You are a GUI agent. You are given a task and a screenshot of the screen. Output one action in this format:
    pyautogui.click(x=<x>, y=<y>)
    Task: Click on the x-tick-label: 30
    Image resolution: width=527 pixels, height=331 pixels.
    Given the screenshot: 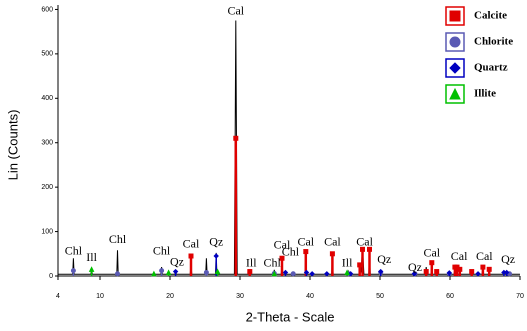 What is the action you would take?
    pyautogui.click(x=240, y=296)
    